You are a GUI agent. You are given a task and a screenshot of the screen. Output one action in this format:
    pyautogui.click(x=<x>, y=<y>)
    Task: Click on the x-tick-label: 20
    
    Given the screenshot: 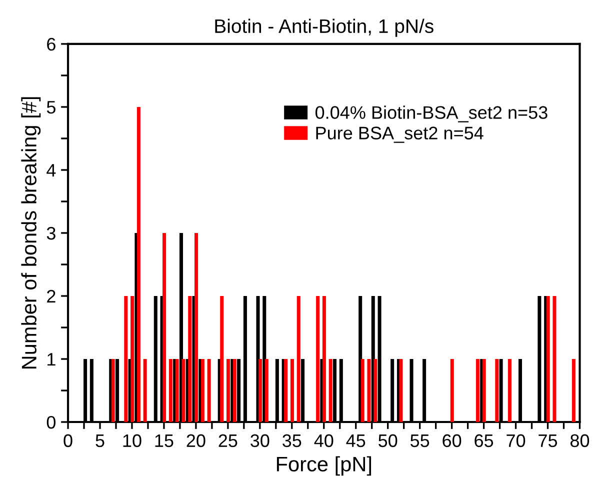 What is the action you would take?
    pyautogui.click(x=196, y=441)
    